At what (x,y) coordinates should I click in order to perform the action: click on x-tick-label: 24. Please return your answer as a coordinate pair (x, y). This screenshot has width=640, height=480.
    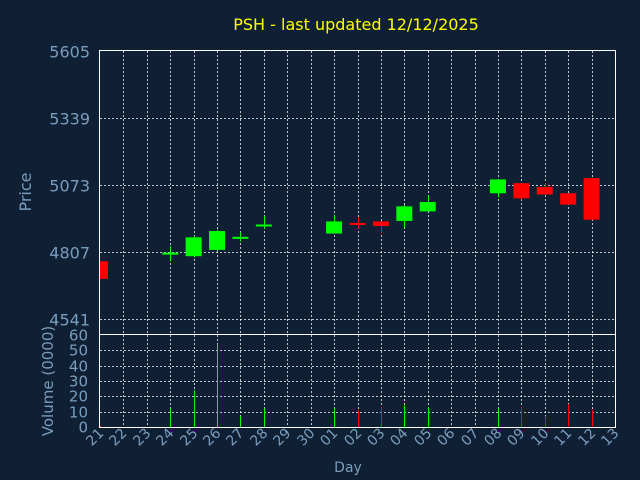
    Looking at the image, I should click on (165, 437).